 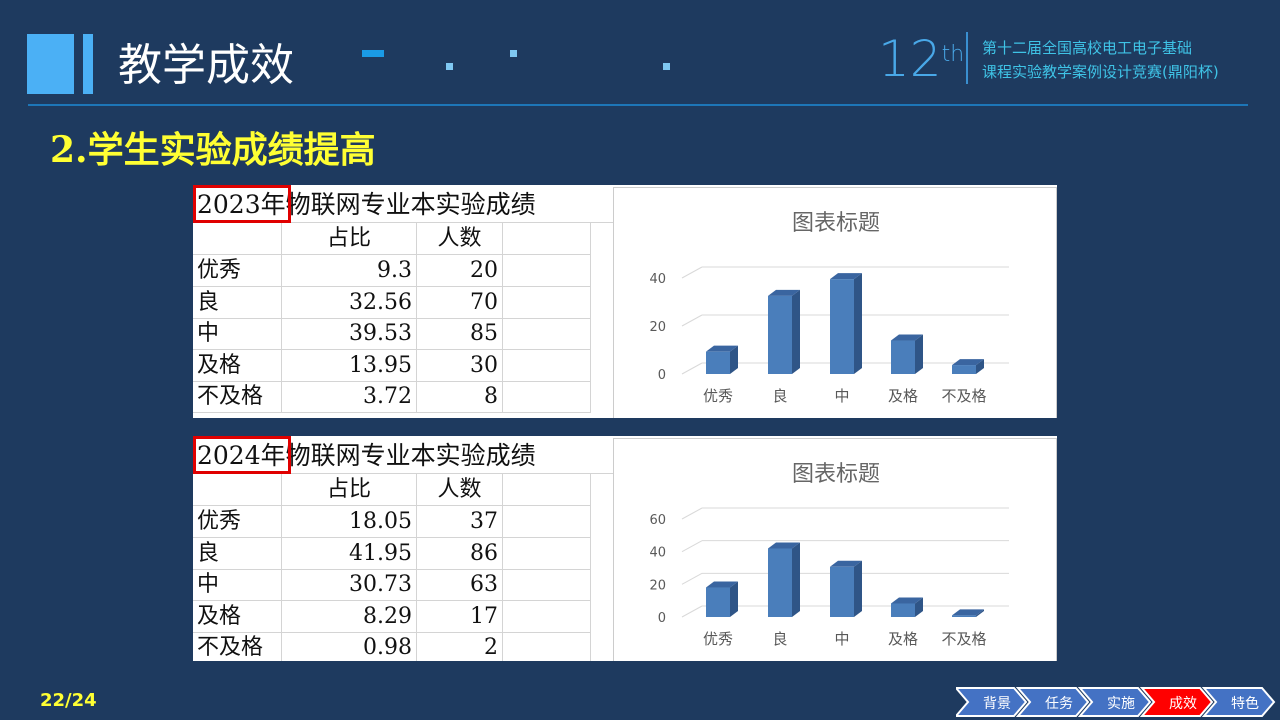 I want to click on table-cell: 39.53, so click(x=349, y=334).